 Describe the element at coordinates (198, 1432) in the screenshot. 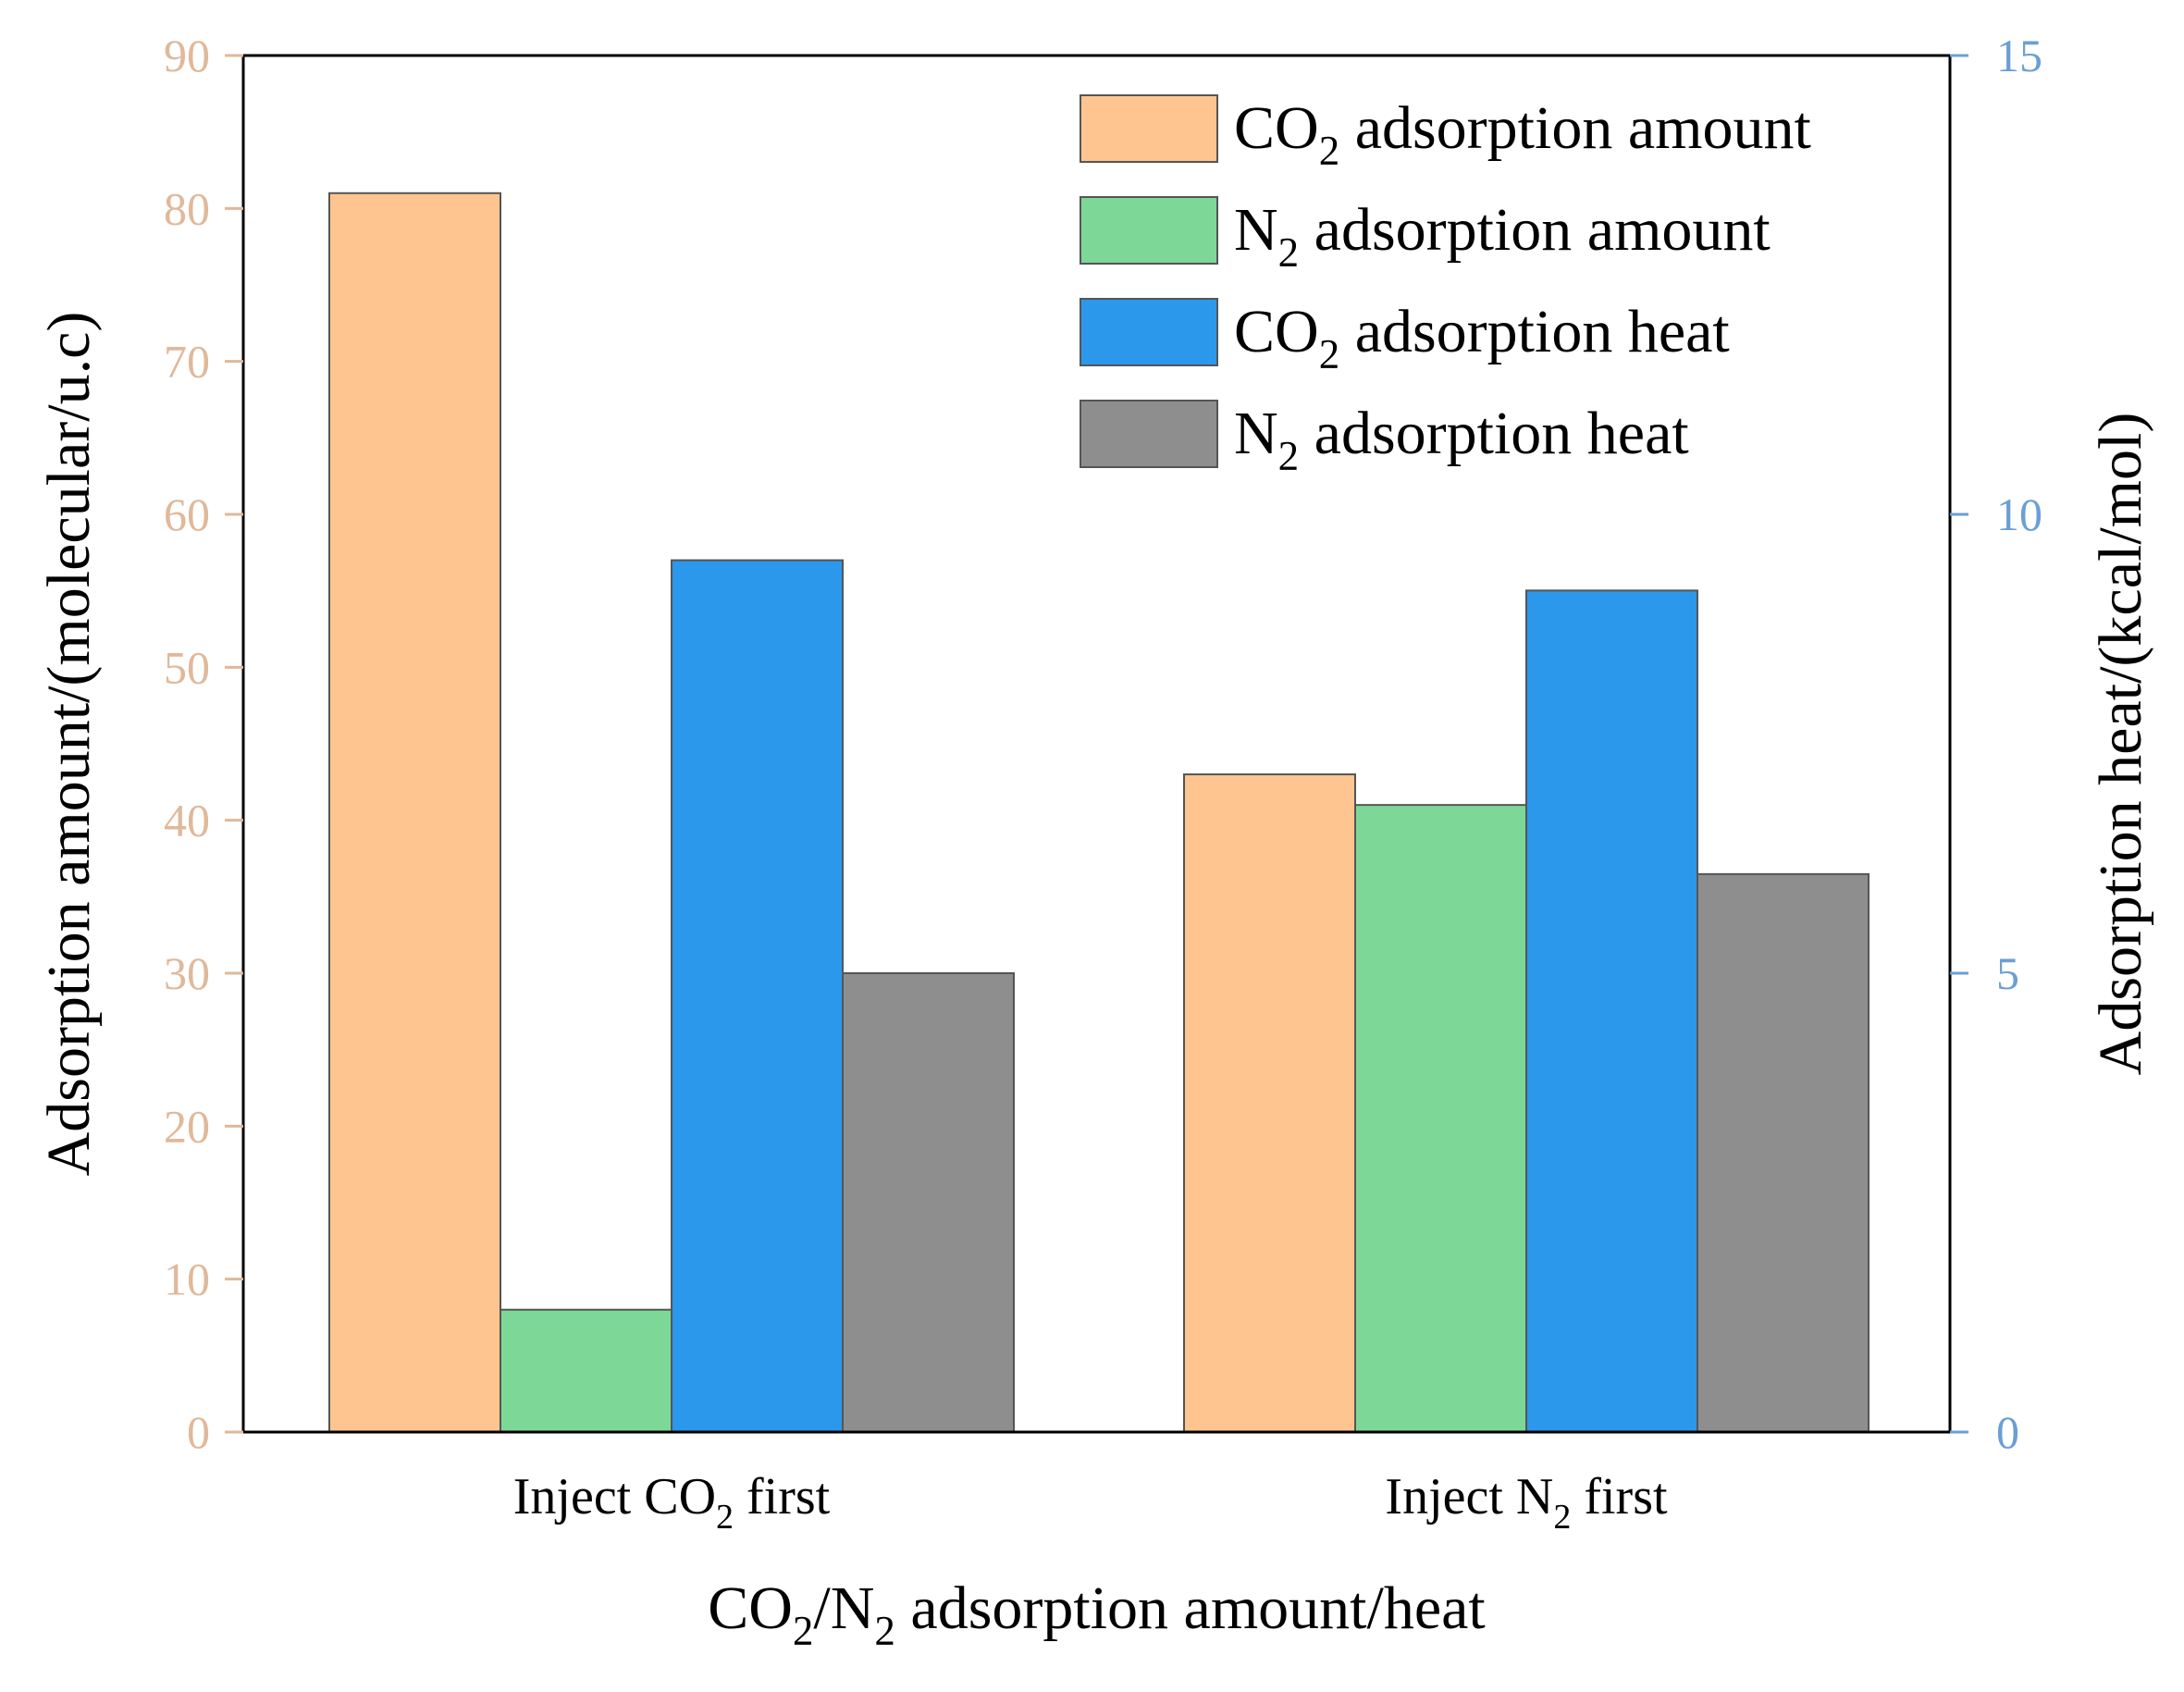

I see `left-tick-label: 0` at that location.